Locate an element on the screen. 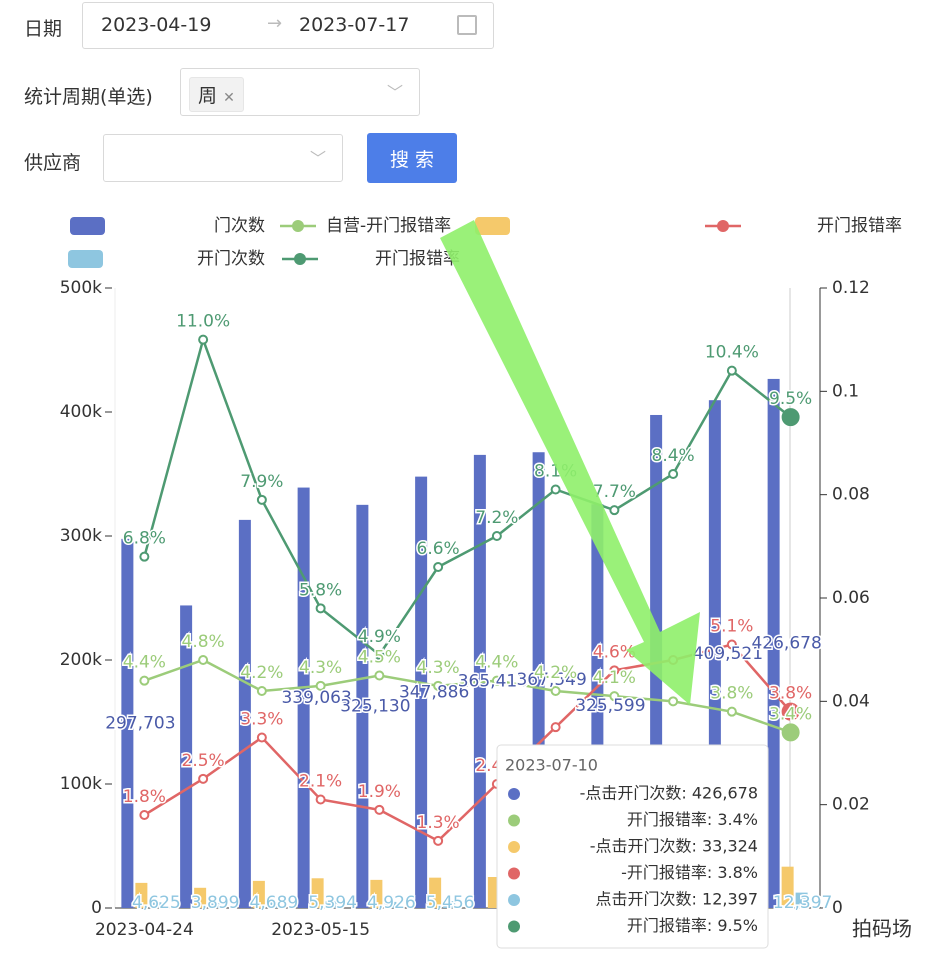  tooltip-line: 开门报错率: 9.5% is located at coordinates (692, 925).